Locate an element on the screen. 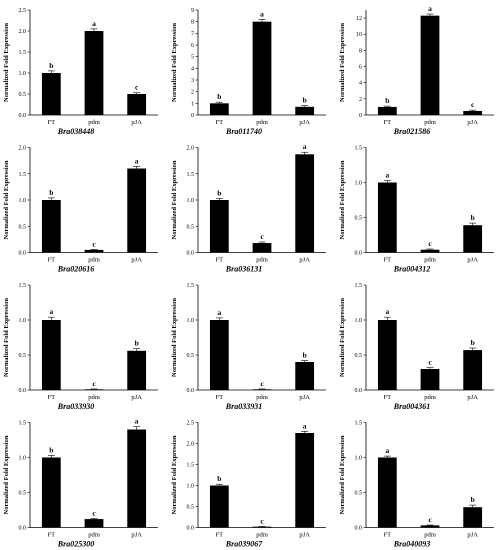 The image size is (504, 550). y-tick-label: 10 is located at coordinates (359, 35).